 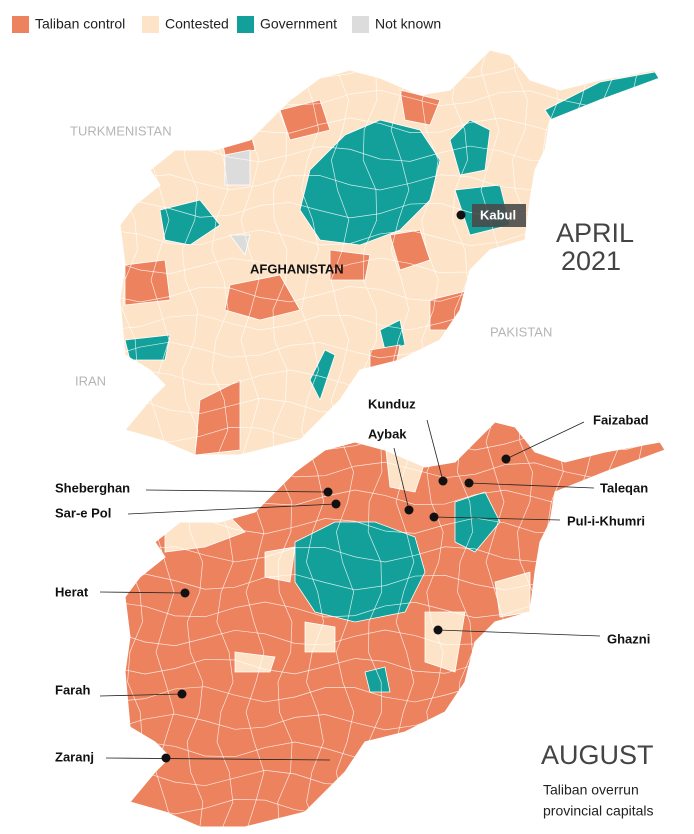 I want to click on caption: provincial capitals, so click(x=598, y=811).